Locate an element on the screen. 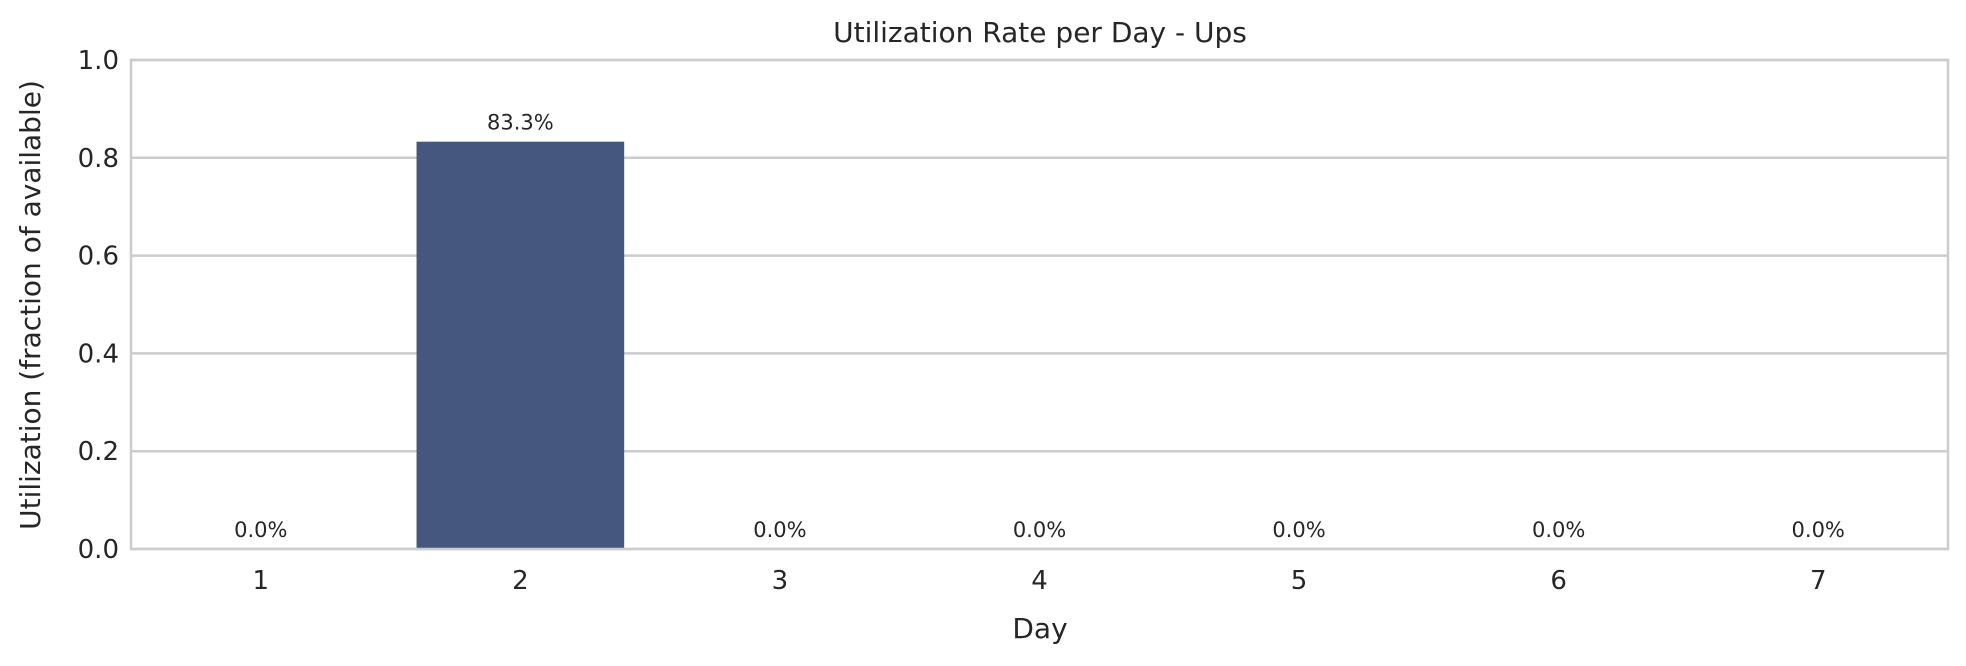 This screenshot has width=1966, height=666. y-tick-label: 1.0 is located at coordinates (98, 61).